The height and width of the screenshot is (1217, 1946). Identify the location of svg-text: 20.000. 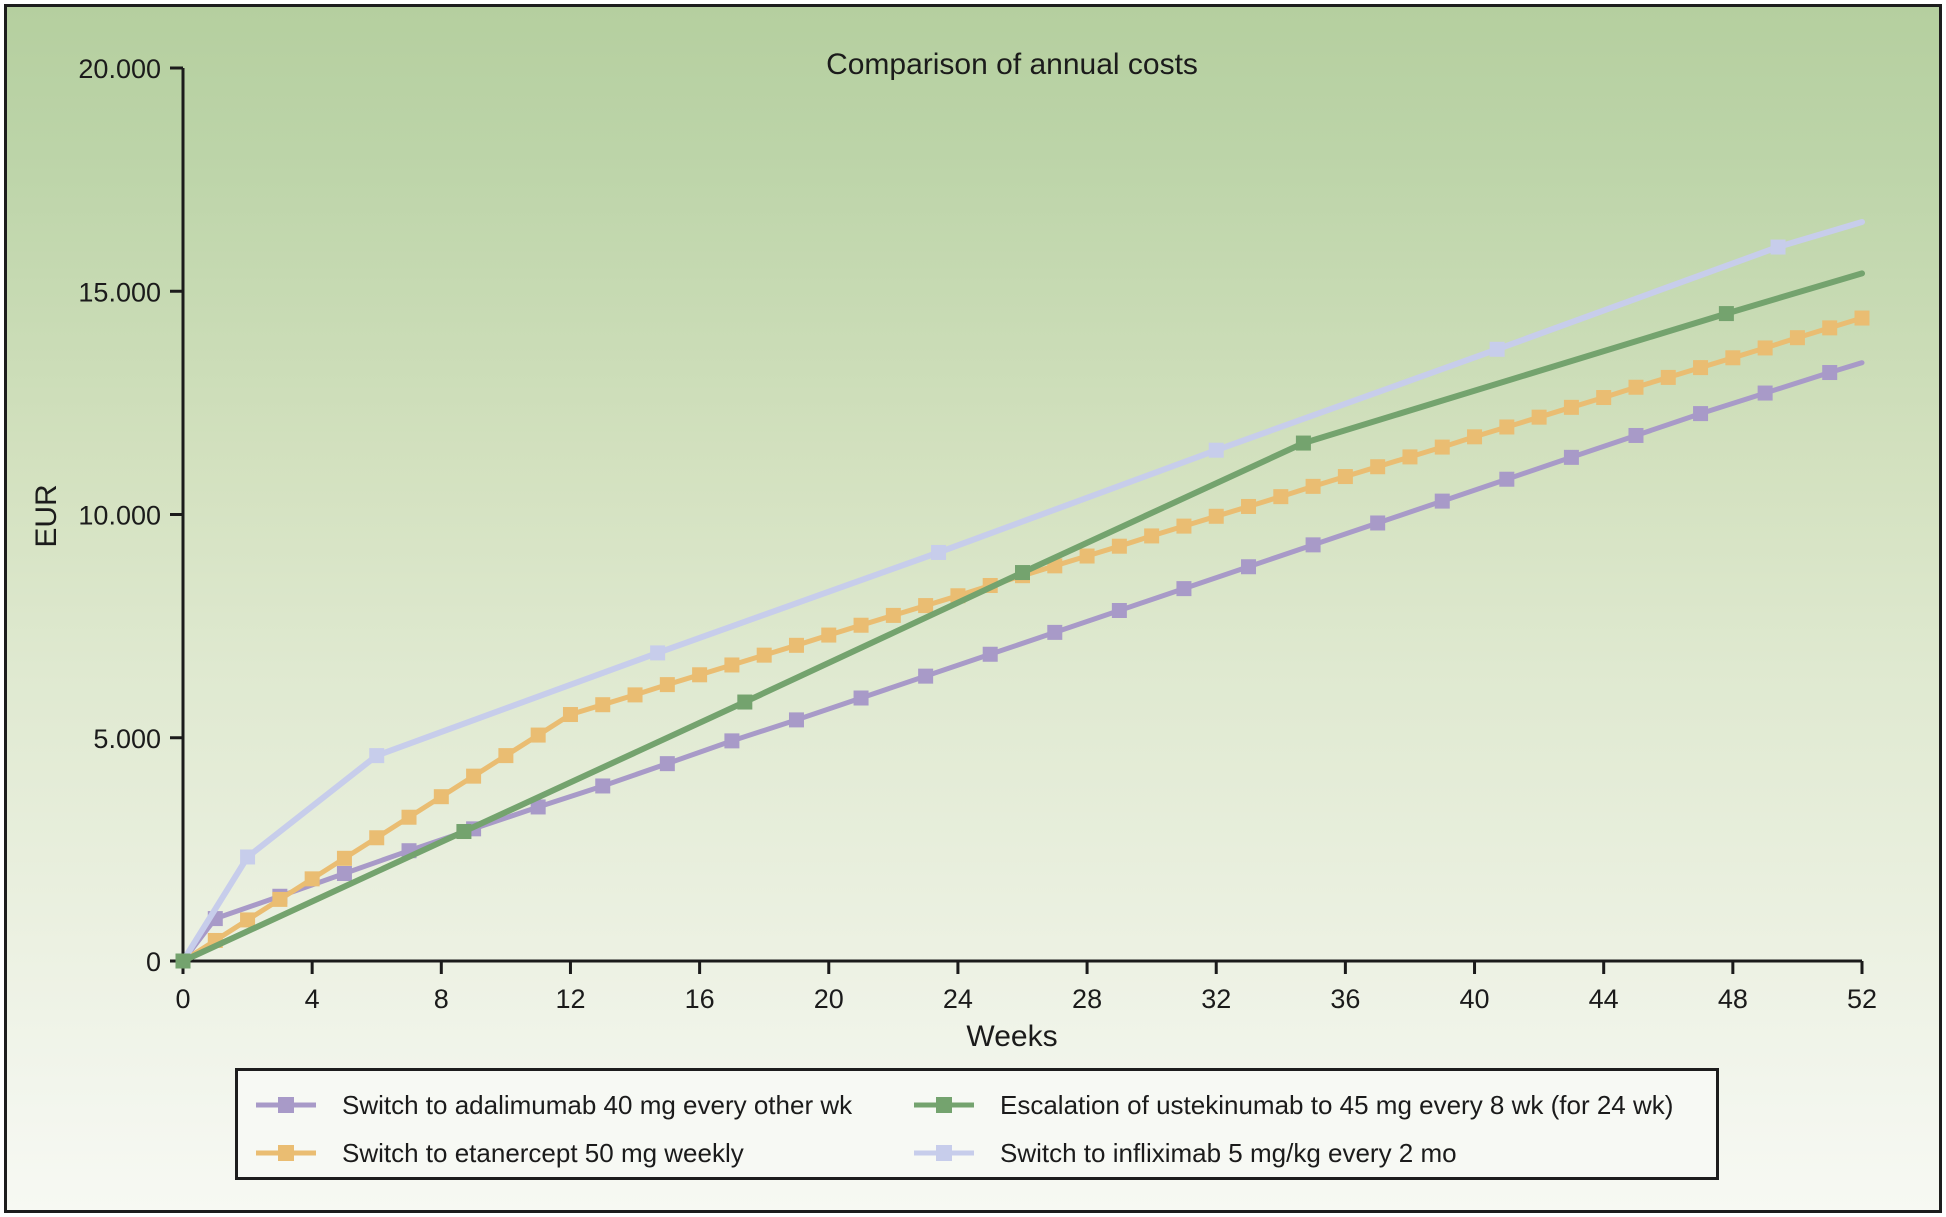
(119, 69).